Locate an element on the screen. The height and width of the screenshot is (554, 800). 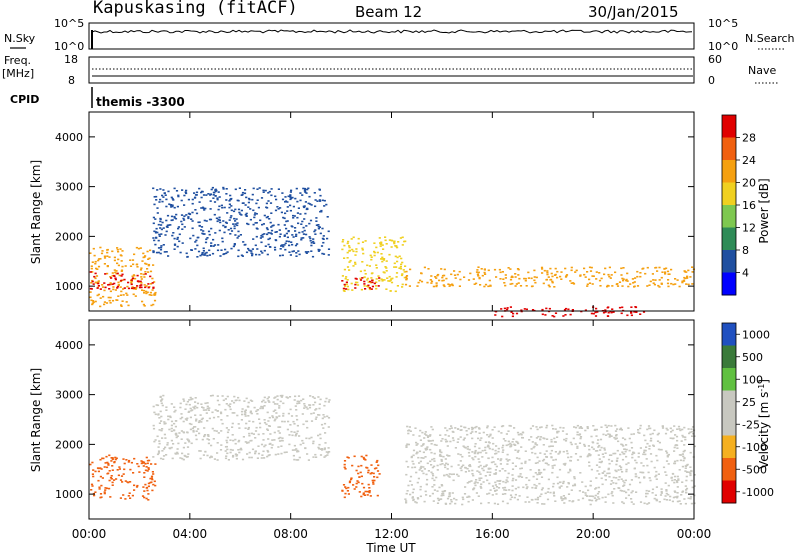
x-tick-label: 04:00 is located at coordinates (190, 534).